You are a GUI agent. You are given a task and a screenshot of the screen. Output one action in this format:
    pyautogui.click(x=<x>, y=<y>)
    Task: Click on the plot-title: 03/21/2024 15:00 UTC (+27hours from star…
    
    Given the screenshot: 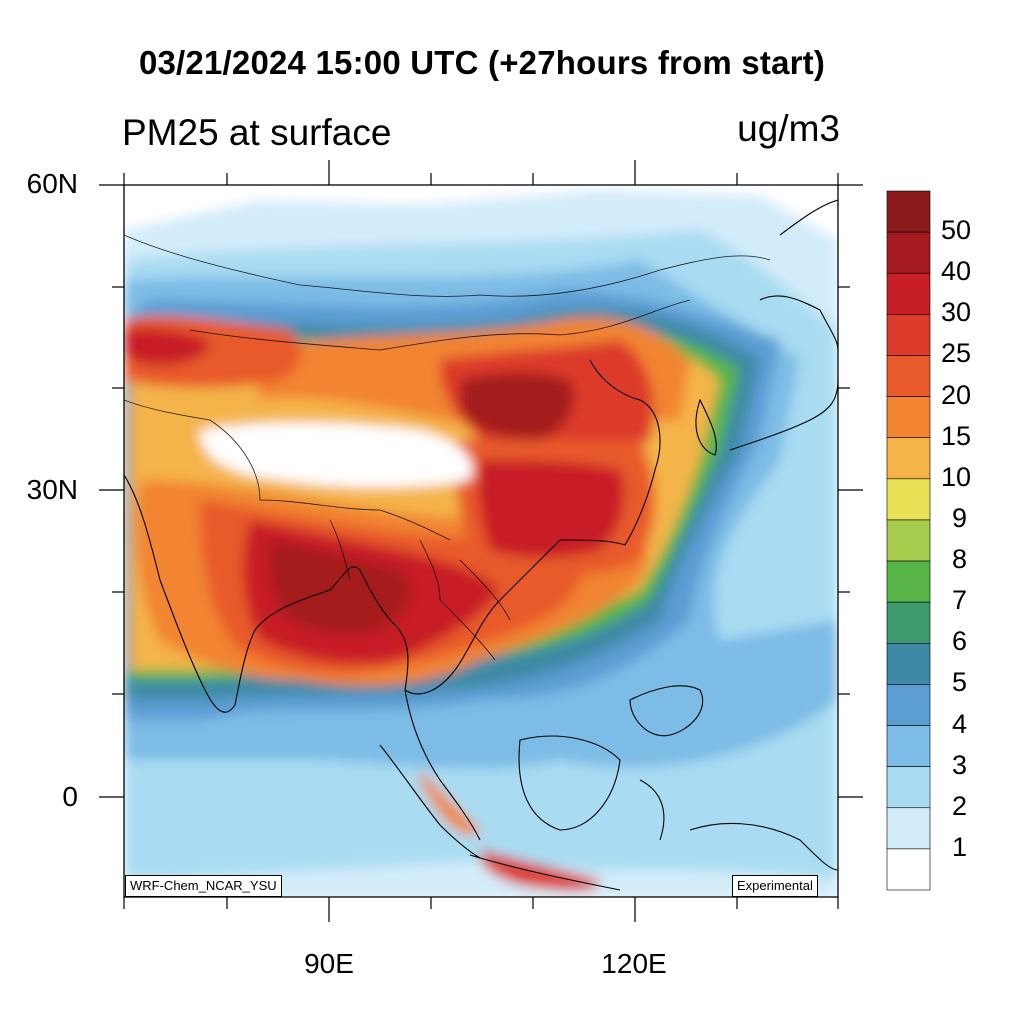 What is the action you would take?
    pyautogui.click(x=482, y=62)
    